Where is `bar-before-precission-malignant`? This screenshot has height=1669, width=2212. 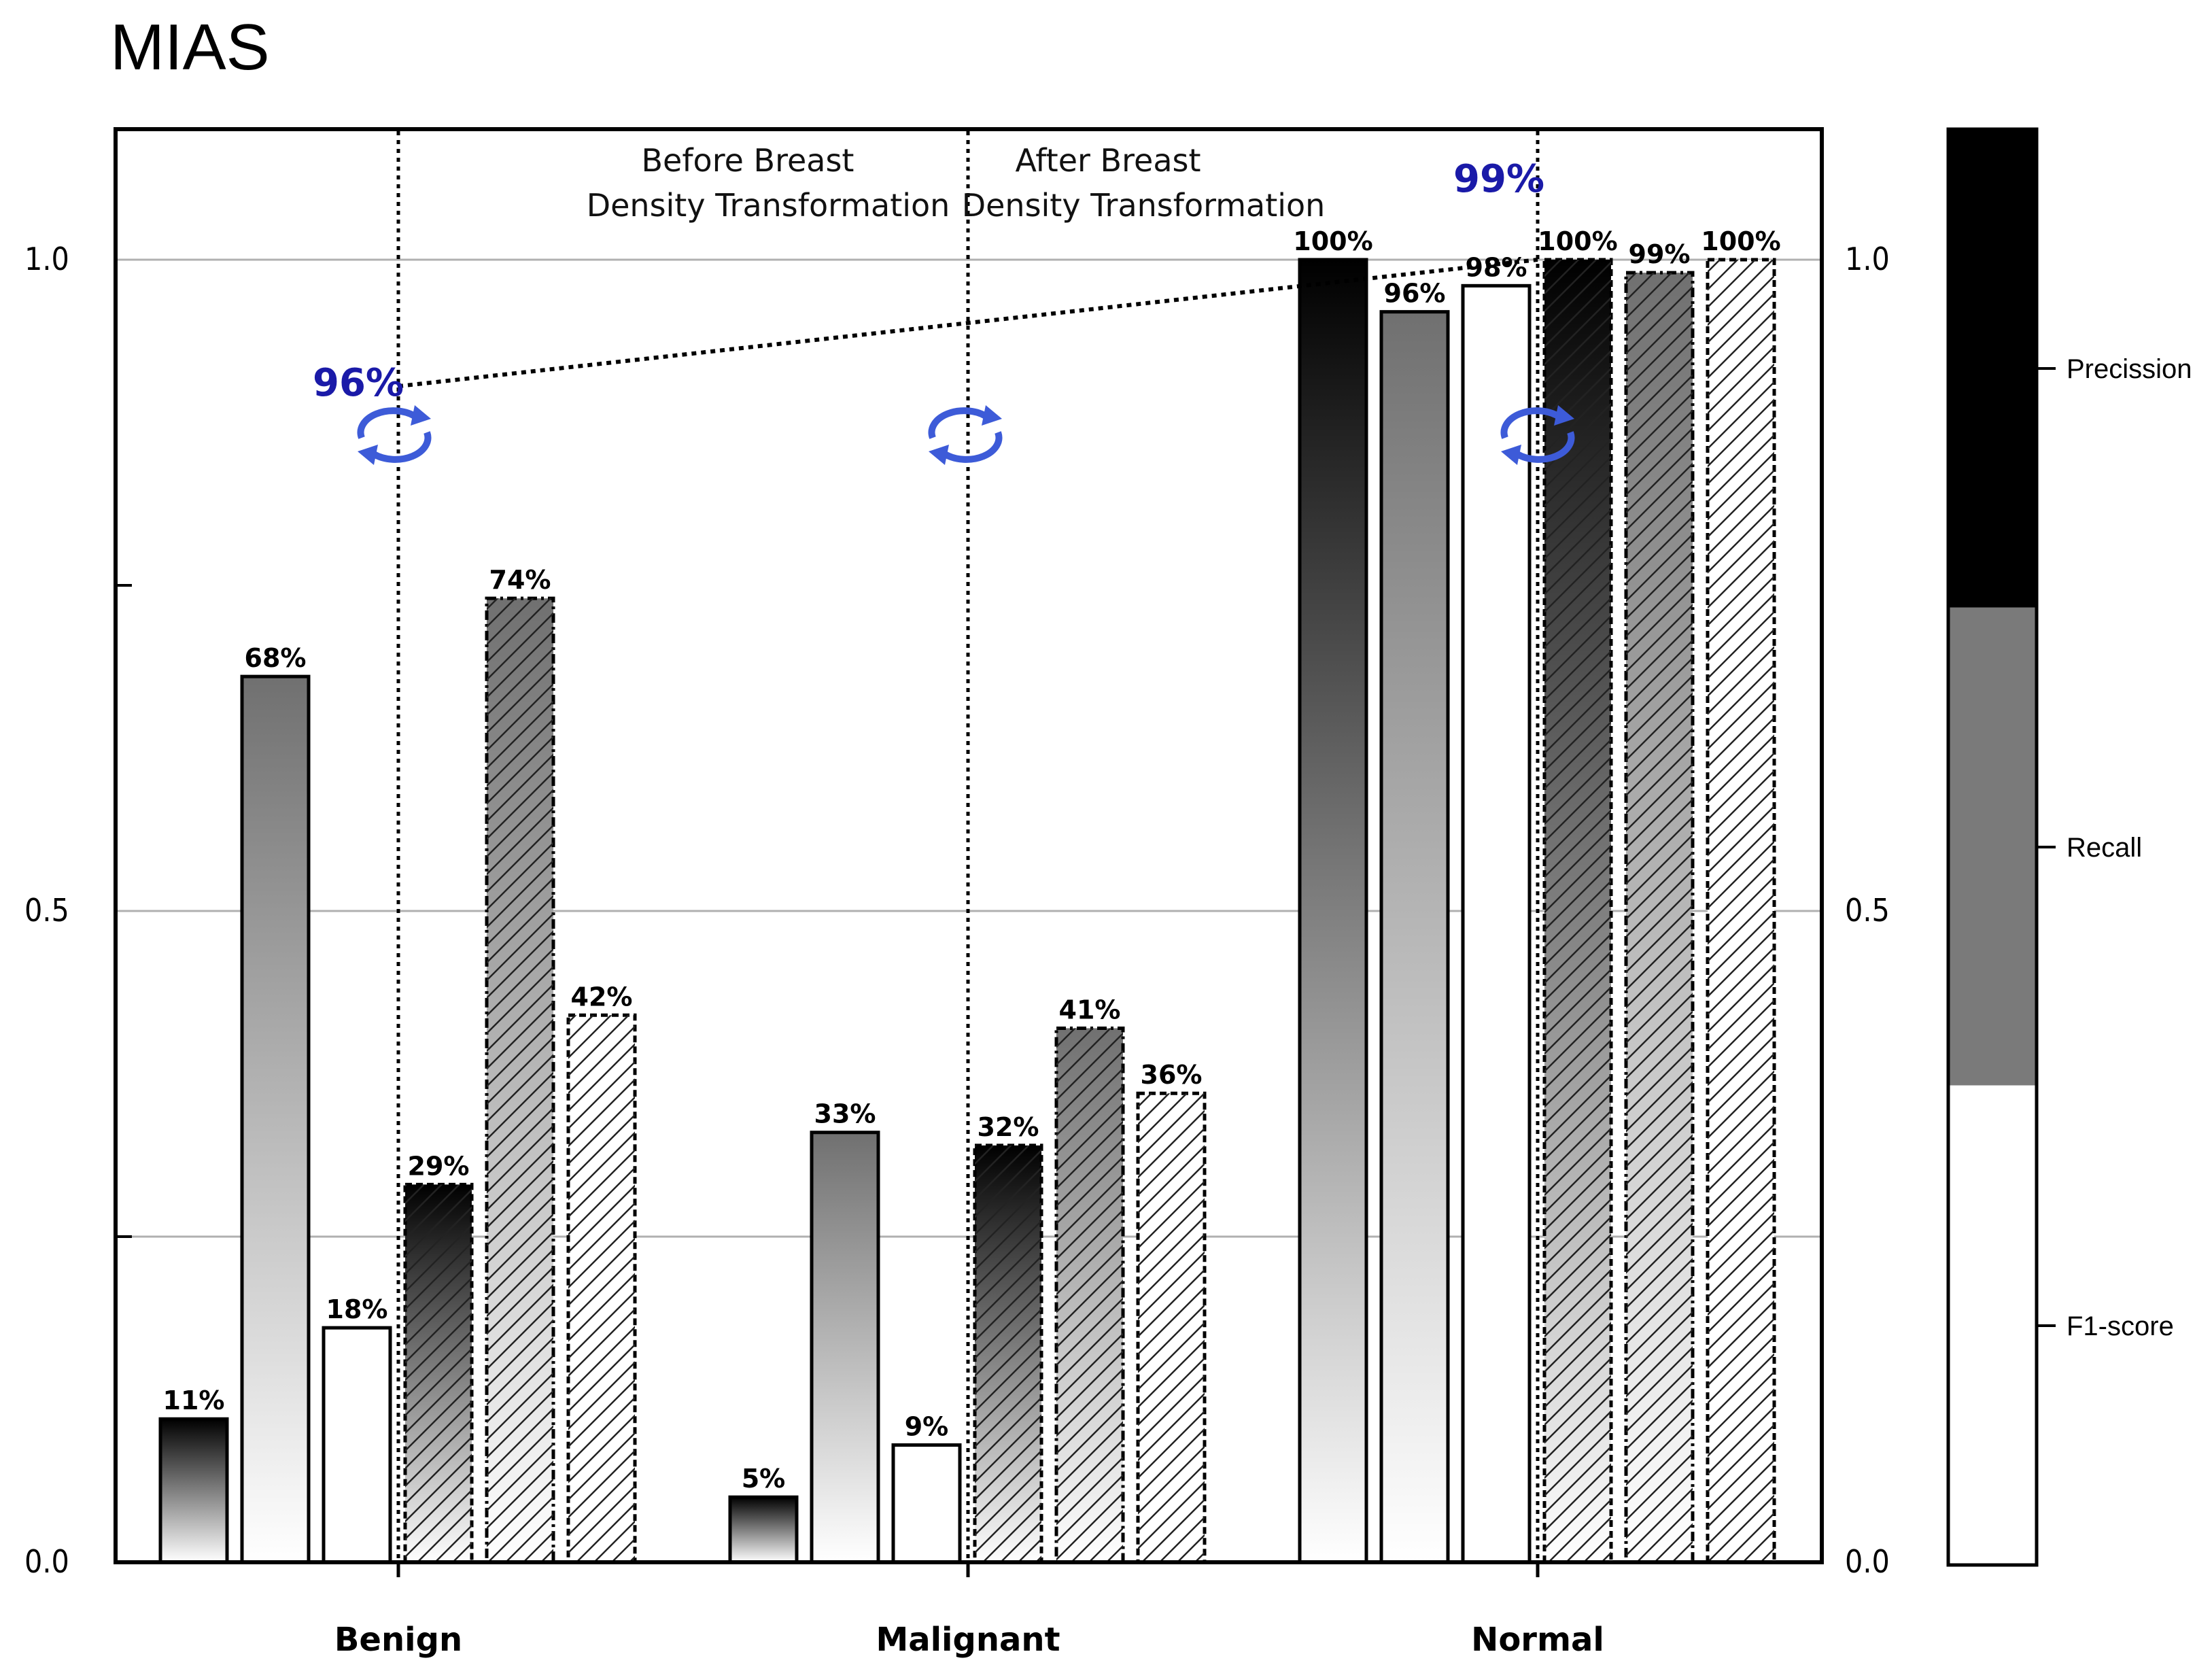
bar-before-precission-malignant is located at coordinates (763, 1529).